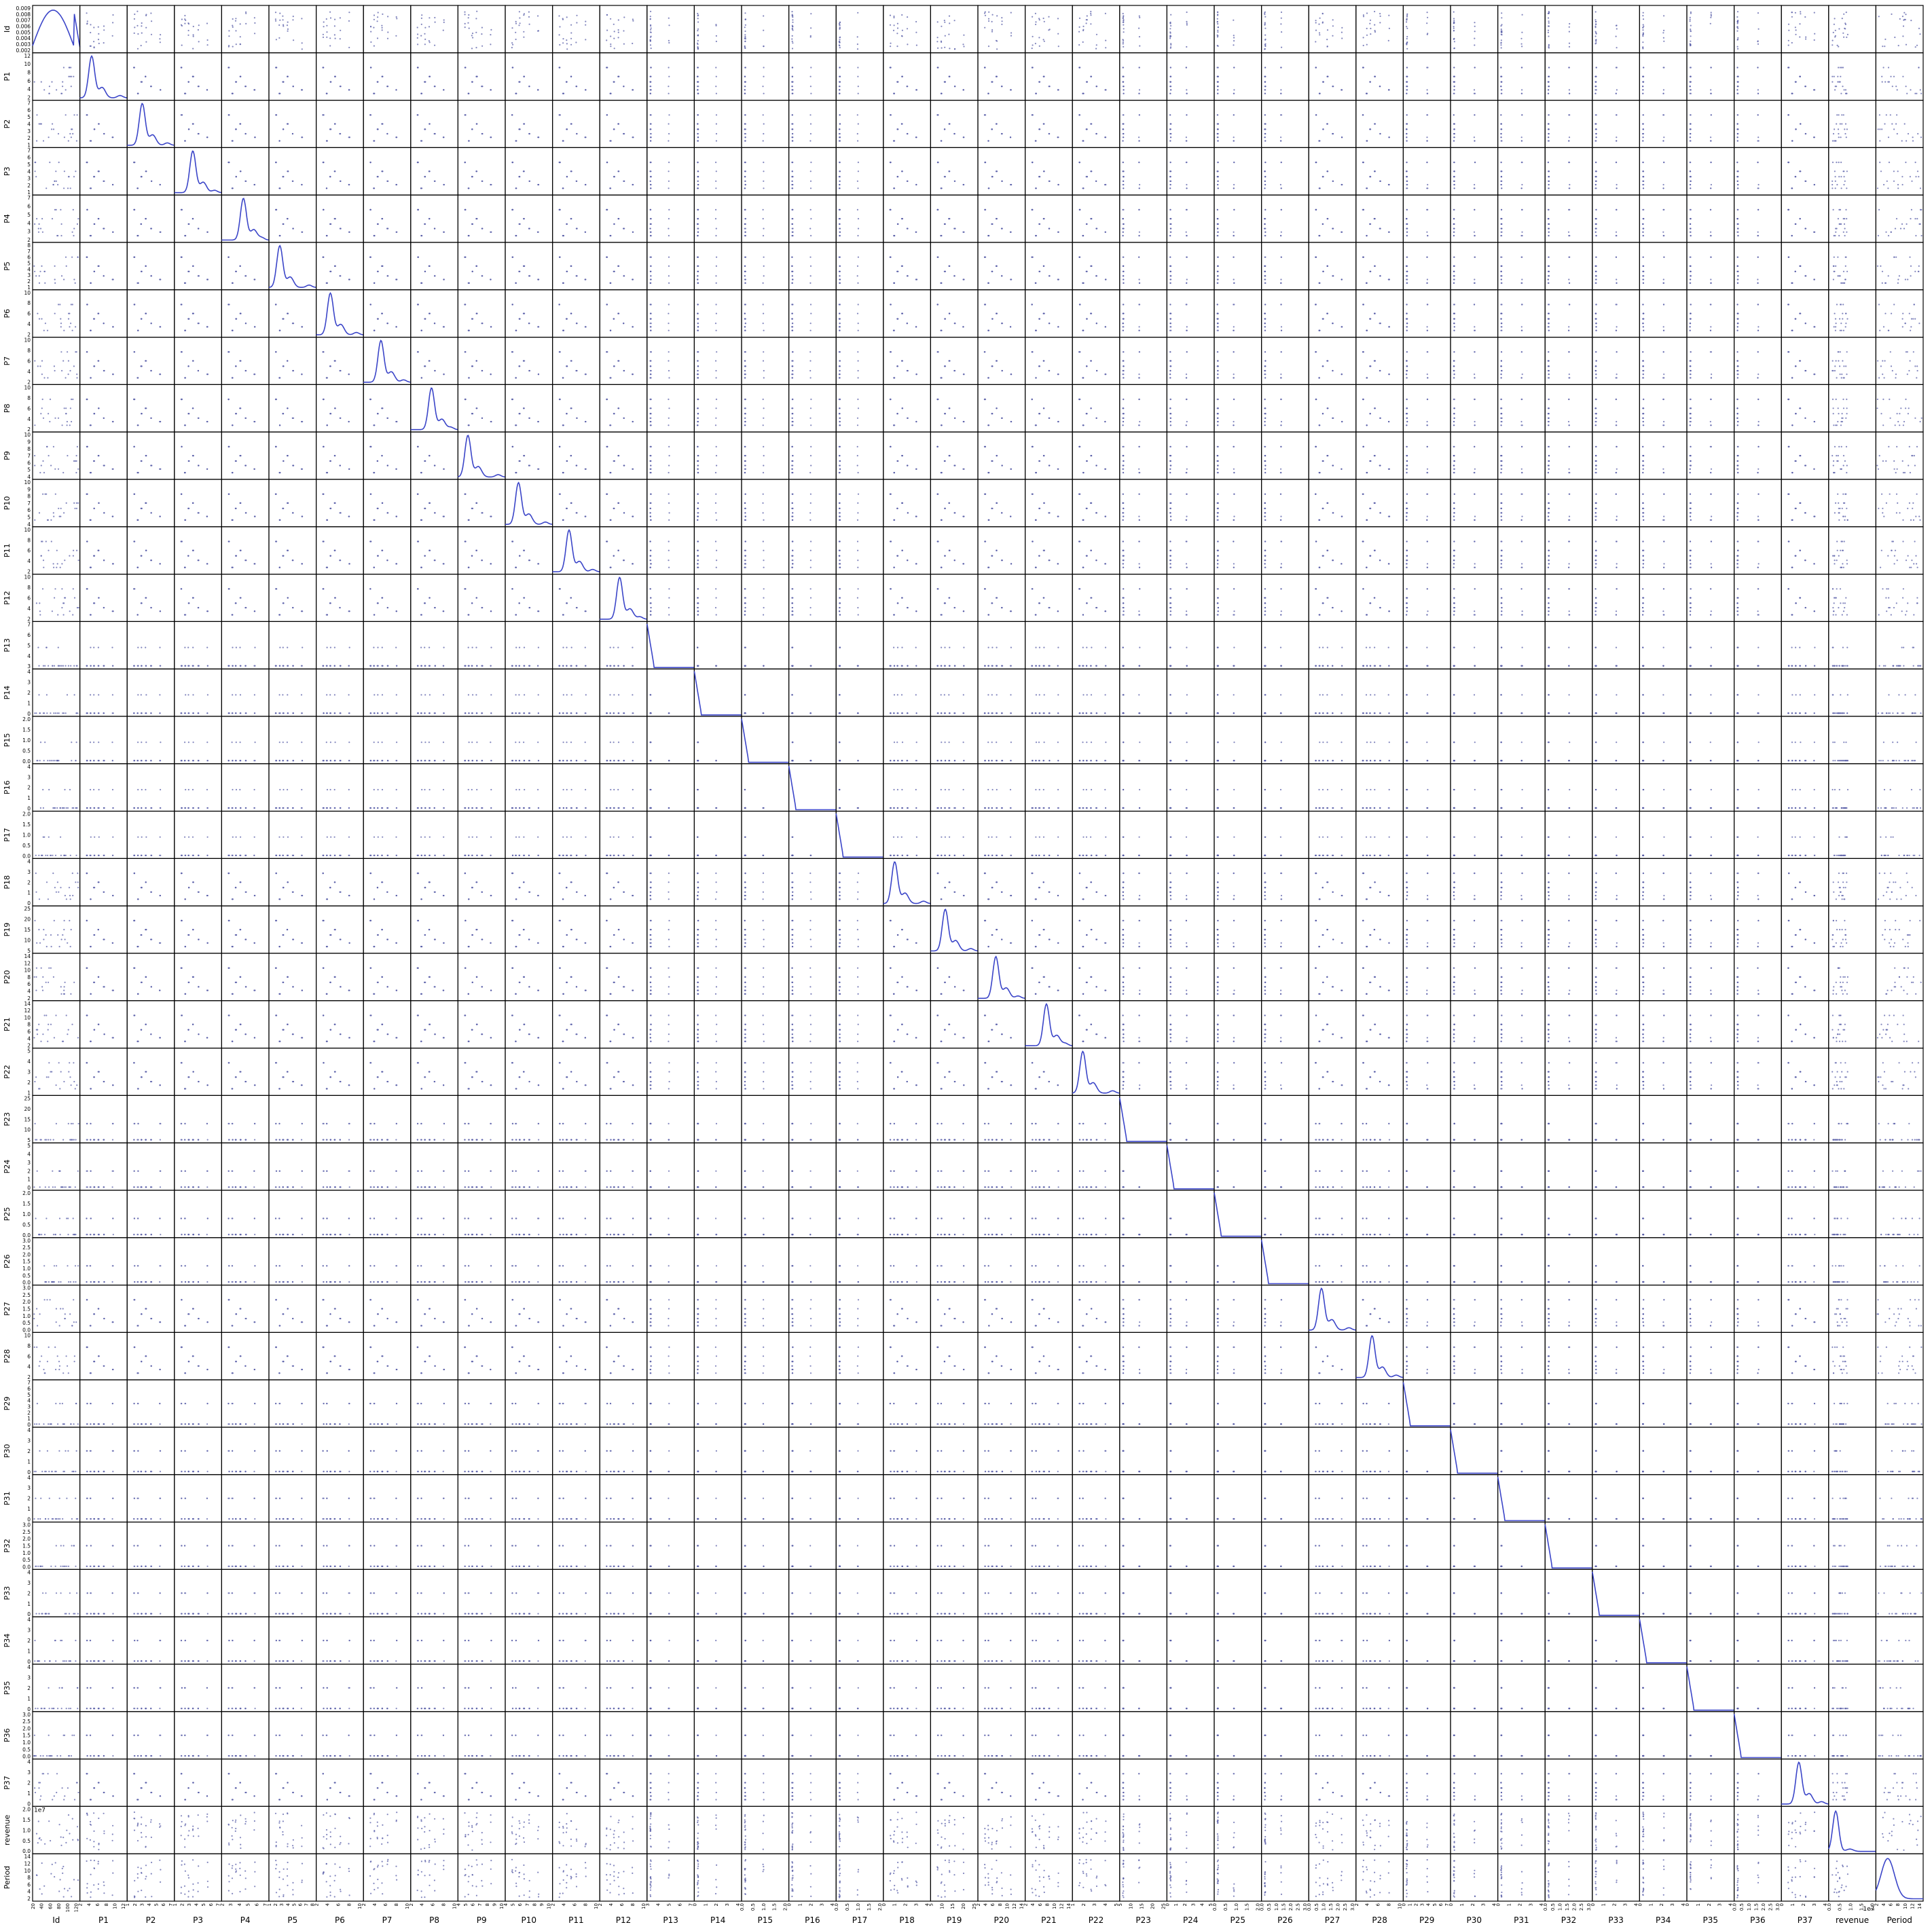  Describe the element at coordinates (1899, 76) in the screenshot. I see `cell-P1-Period` at that location.